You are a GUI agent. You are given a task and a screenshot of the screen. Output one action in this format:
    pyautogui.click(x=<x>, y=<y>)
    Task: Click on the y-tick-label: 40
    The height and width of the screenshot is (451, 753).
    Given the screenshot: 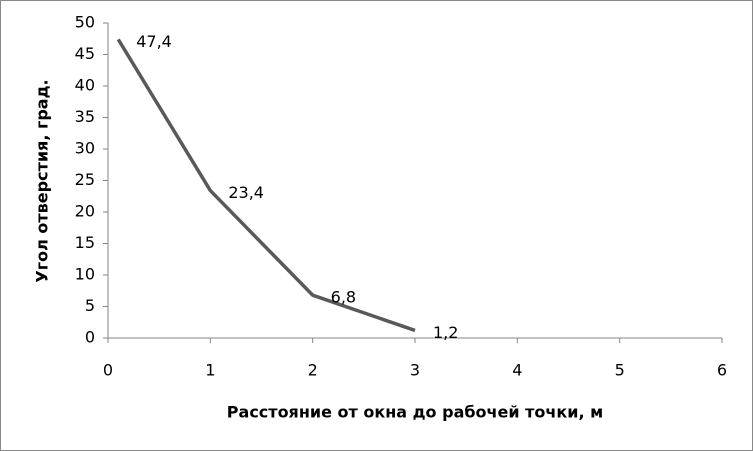 What is the action you would take?
    pyautogui.click(x=85, y=85)
    